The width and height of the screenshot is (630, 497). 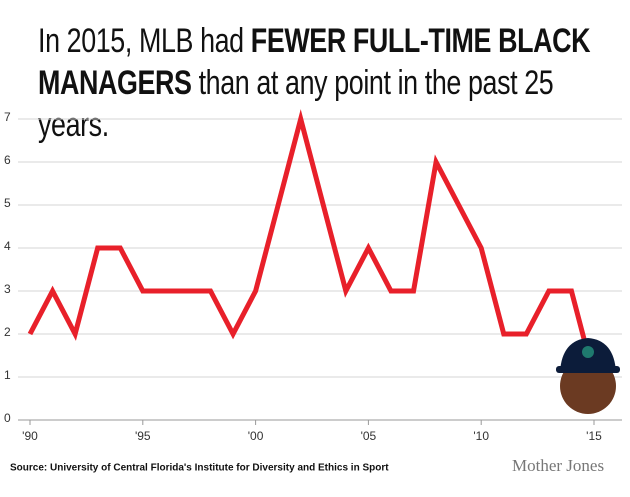 I want to click on title-bold: MANAGERS, so click(x=115, y=83).